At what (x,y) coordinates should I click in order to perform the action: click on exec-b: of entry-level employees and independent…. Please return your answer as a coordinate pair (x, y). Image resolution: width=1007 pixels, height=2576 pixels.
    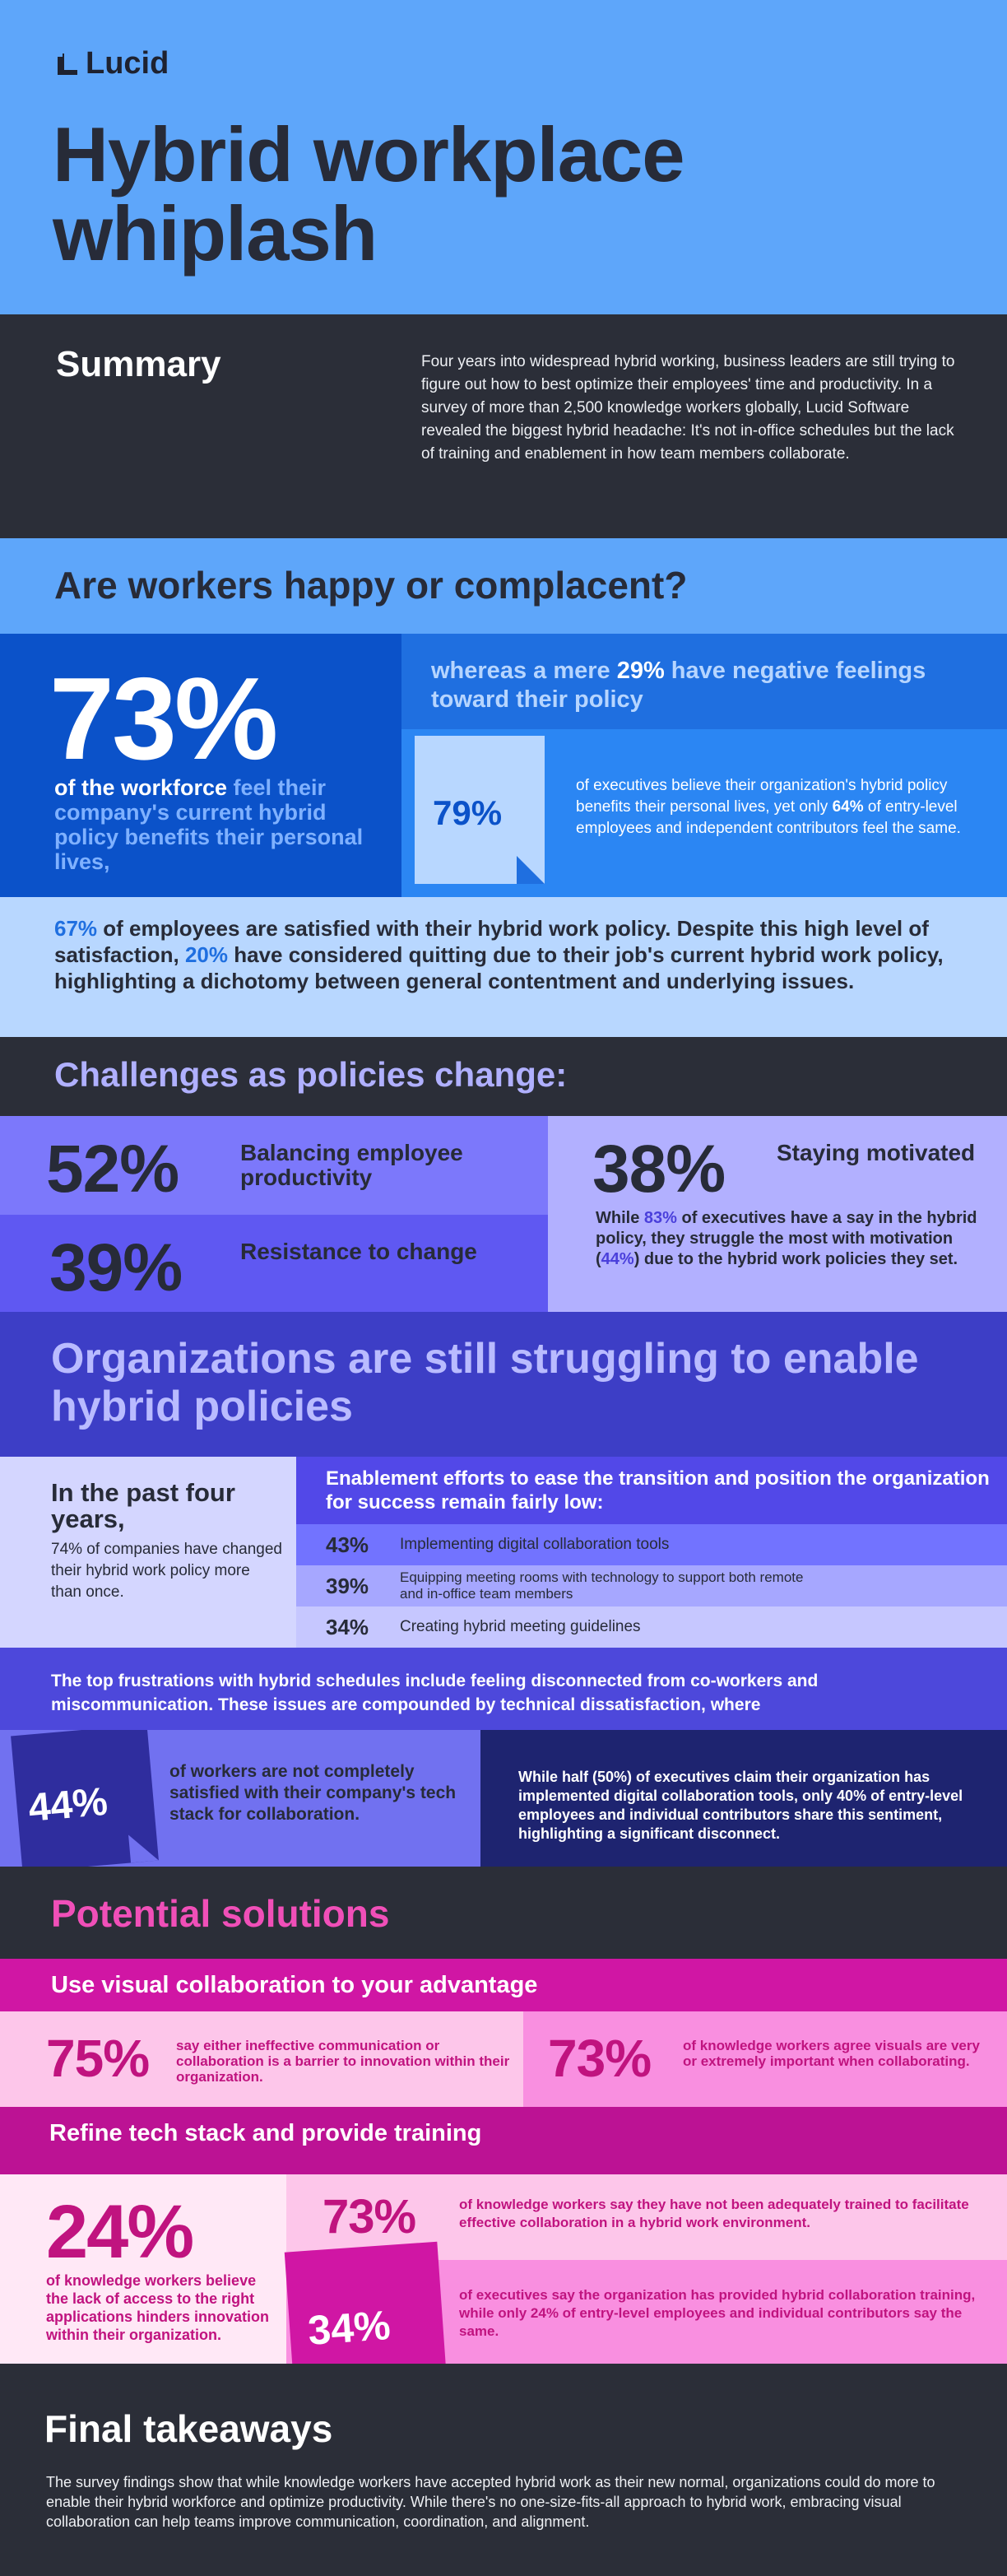
    Looking at the image, I should click on (768, 817).